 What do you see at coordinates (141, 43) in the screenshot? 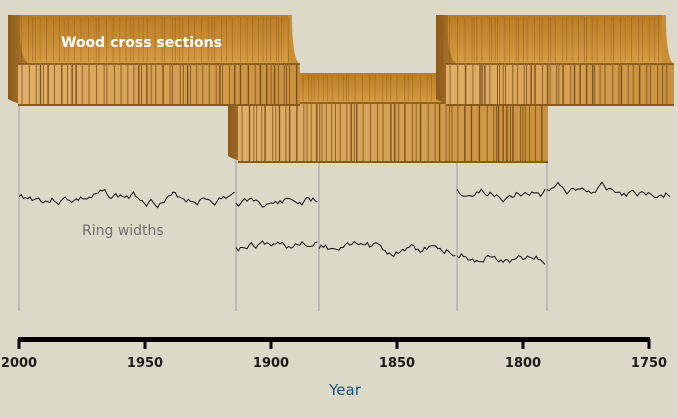
I see `wood-label: Wood cross sections` at bounding box center [141, 43].